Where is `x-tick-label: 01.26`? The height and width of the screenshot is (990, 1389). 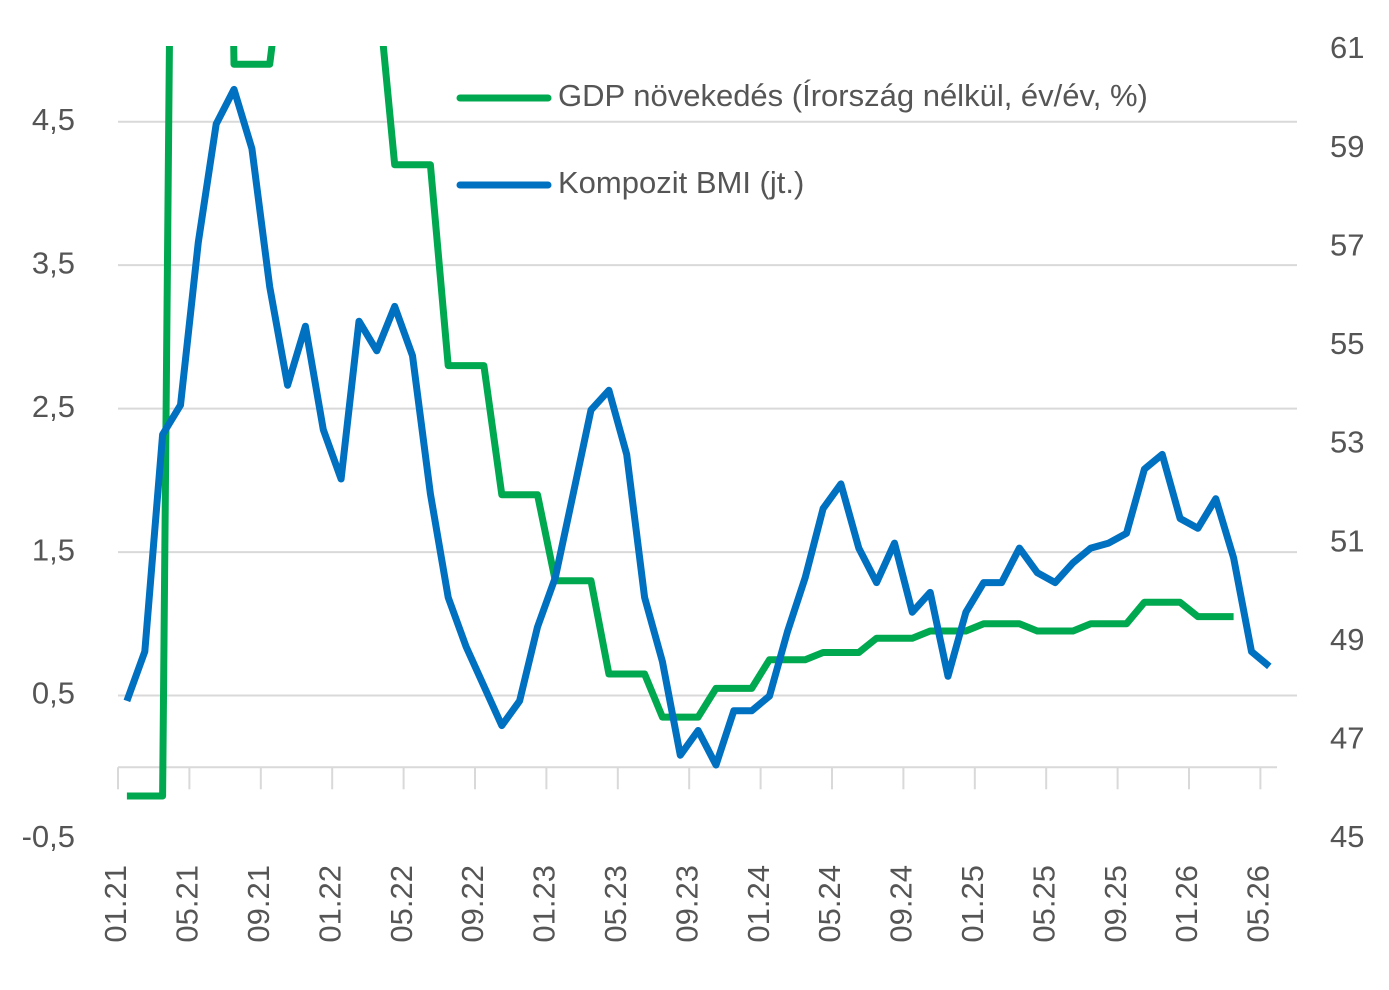
x-tick-label: 01.26 is located at coordinates (1186, 904).